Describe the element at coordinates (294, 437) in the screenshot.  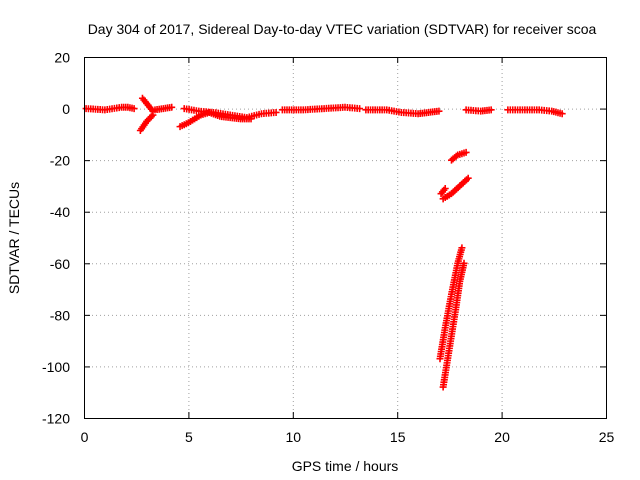
I see `x-tick-label: 10` at that location.